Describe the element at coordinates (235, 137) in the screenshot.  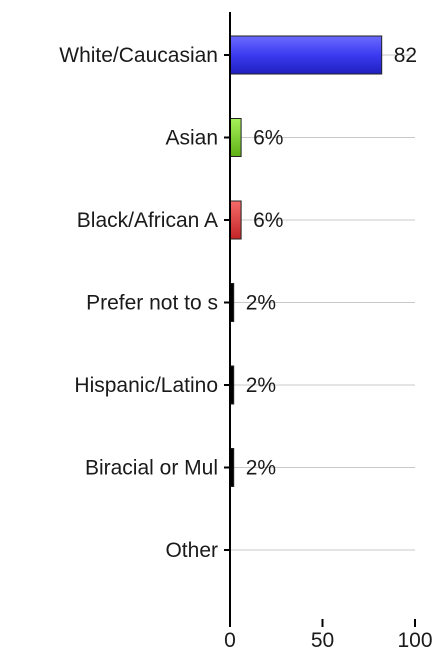
I see `bar-asian` at that location.